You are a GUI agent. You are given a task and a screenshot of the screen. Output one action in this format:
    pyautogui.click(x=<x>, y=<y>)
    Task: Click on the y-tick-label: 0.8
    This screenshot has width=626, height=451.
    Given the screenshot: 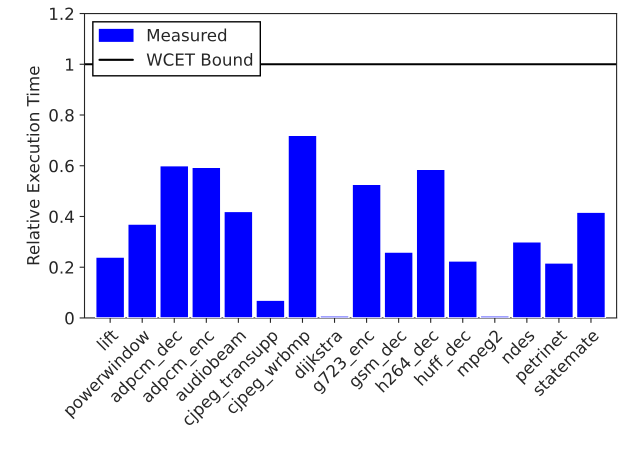 What is the action you would take?
    pyautogui.click(x=61, y=115)
    